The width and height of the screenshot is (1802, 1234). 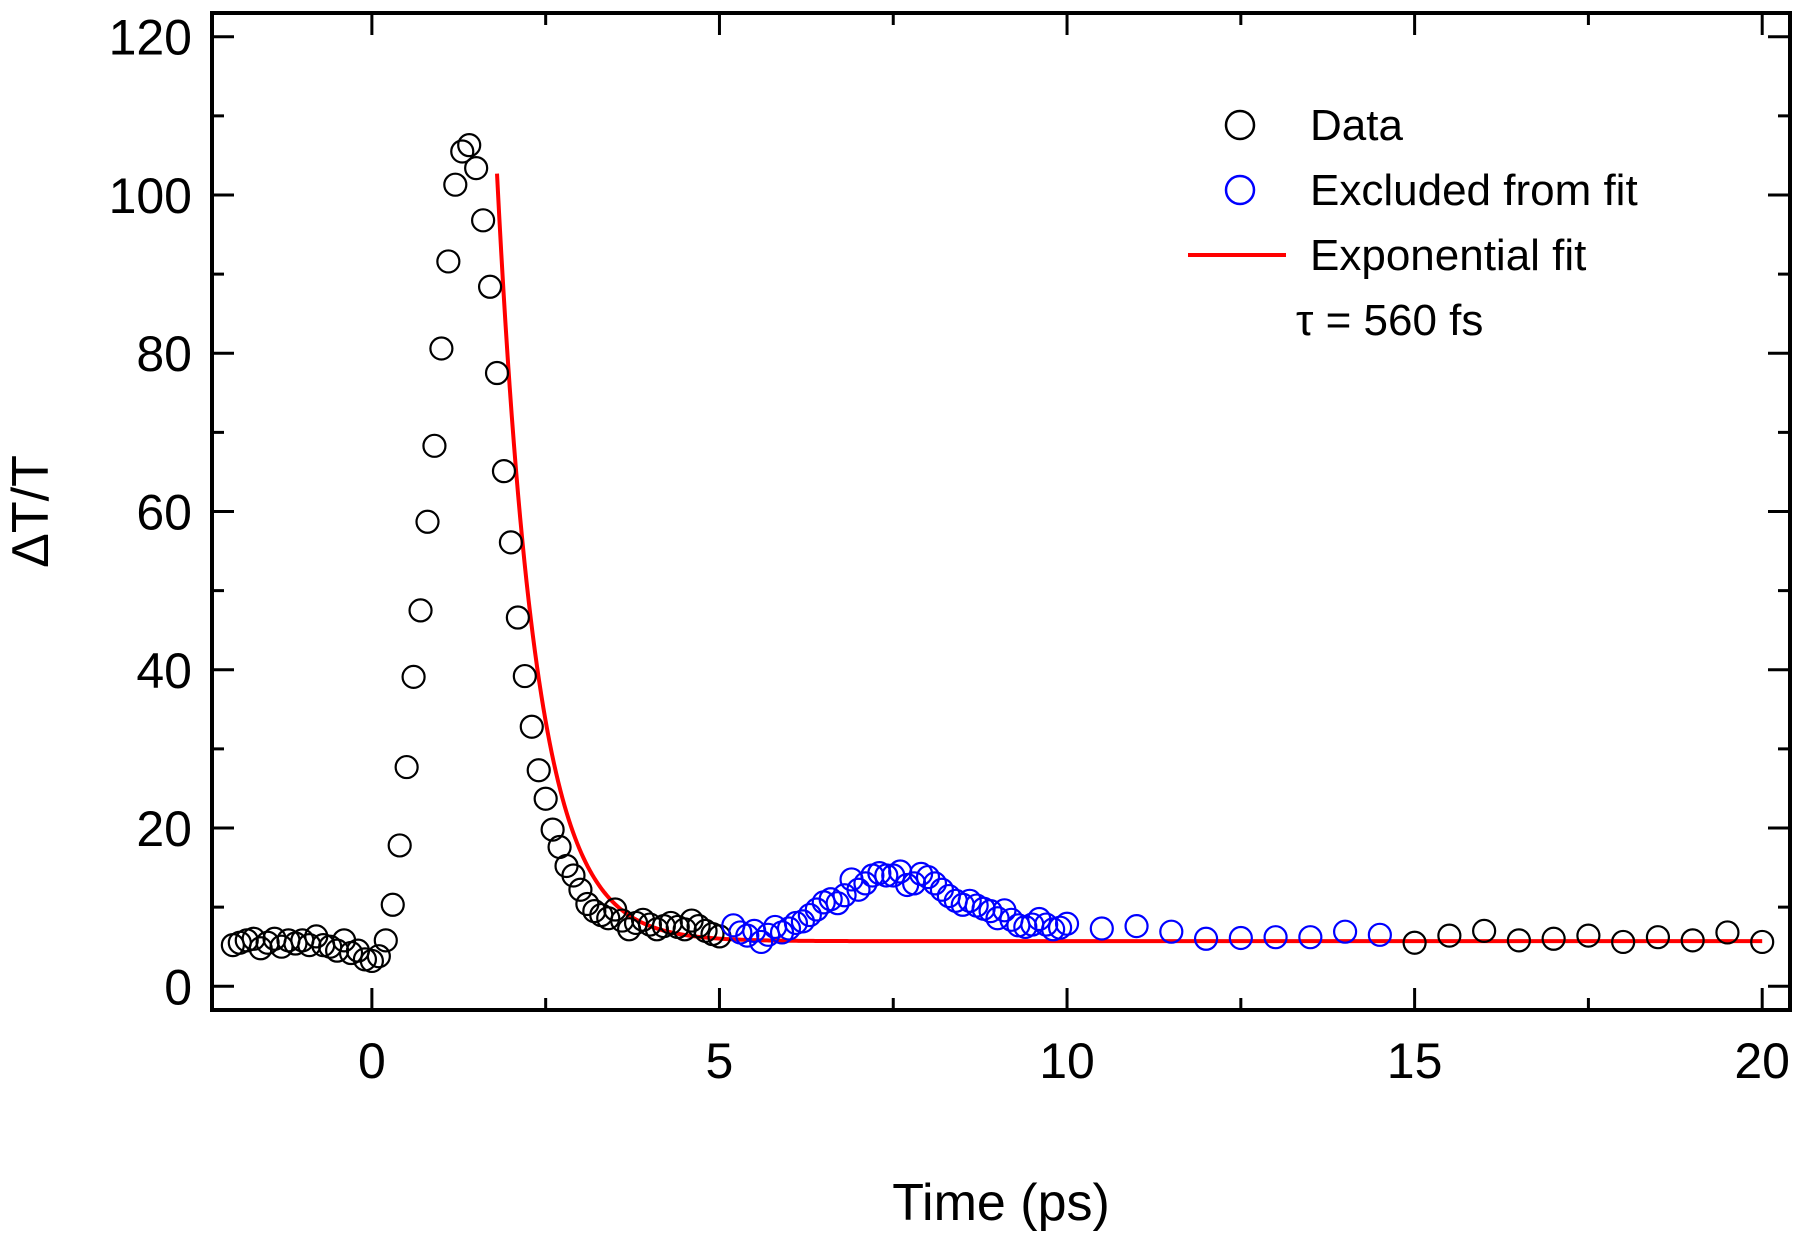 What do you see at coordinates (1762, 1061) in the screenshot?
I see `x-tick-label: 20` at bounding box center [1762, 1061].